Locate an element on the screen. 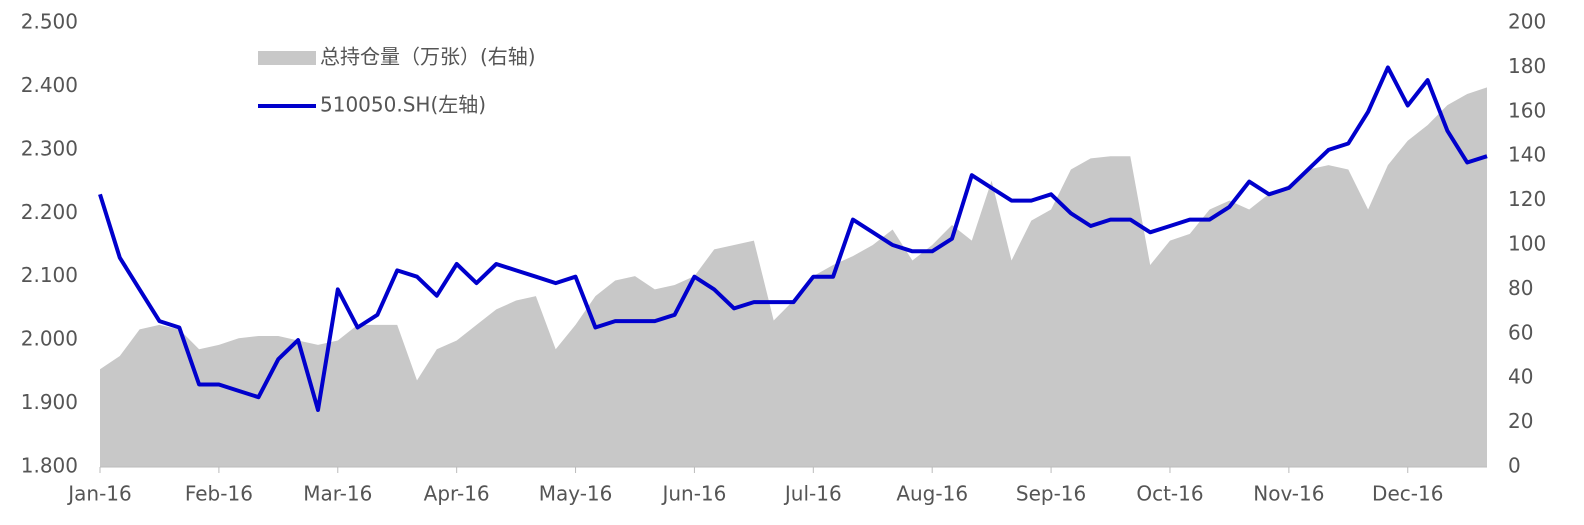 This screenshot has height=525, width=1584. y2-tick-label: 140 is located at coordinates (1527, 155).